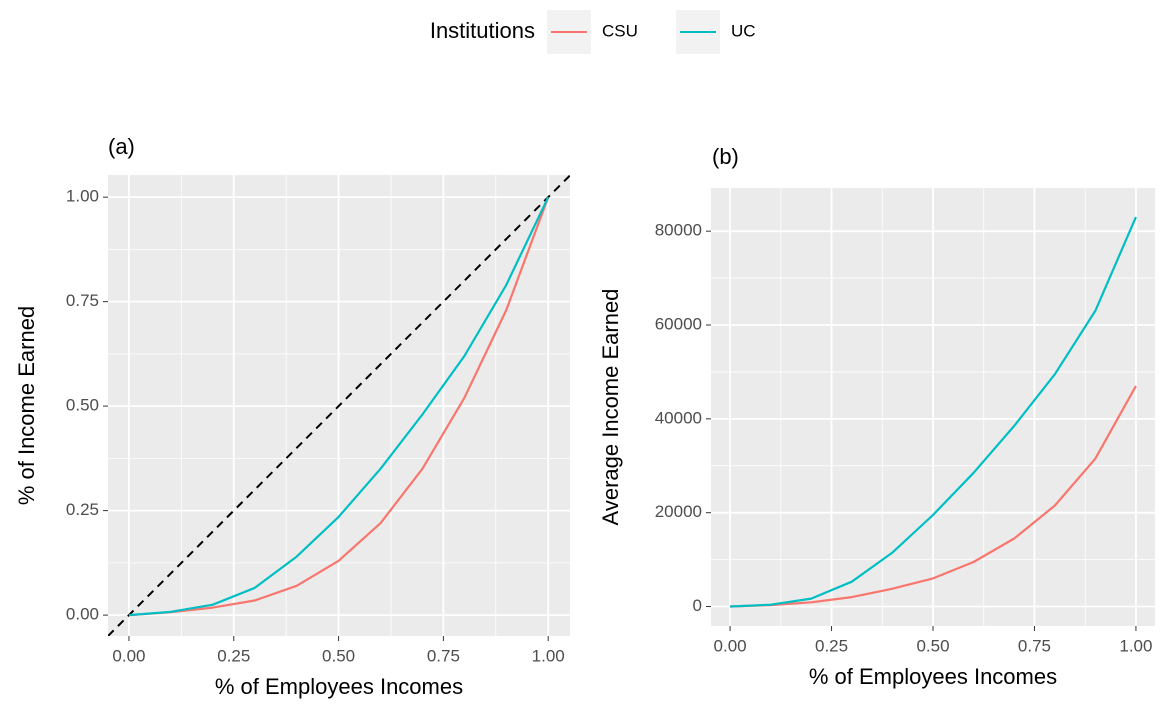 This screenshot has width=1165, height=706. I want to click on y-tick-label: 0.25, so click(82, 509).